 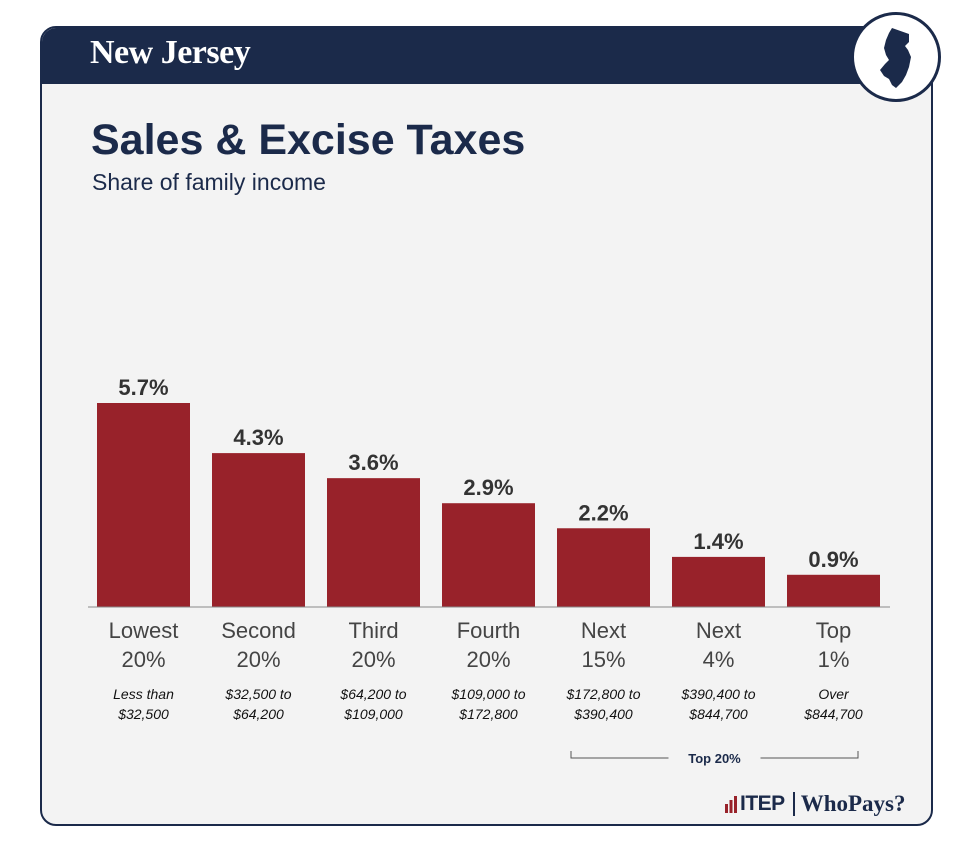 What do you see at coordinates (714, 758) in the screenshot?
I see `bracket-label: Top 20%` at bounding box center [714, 758].